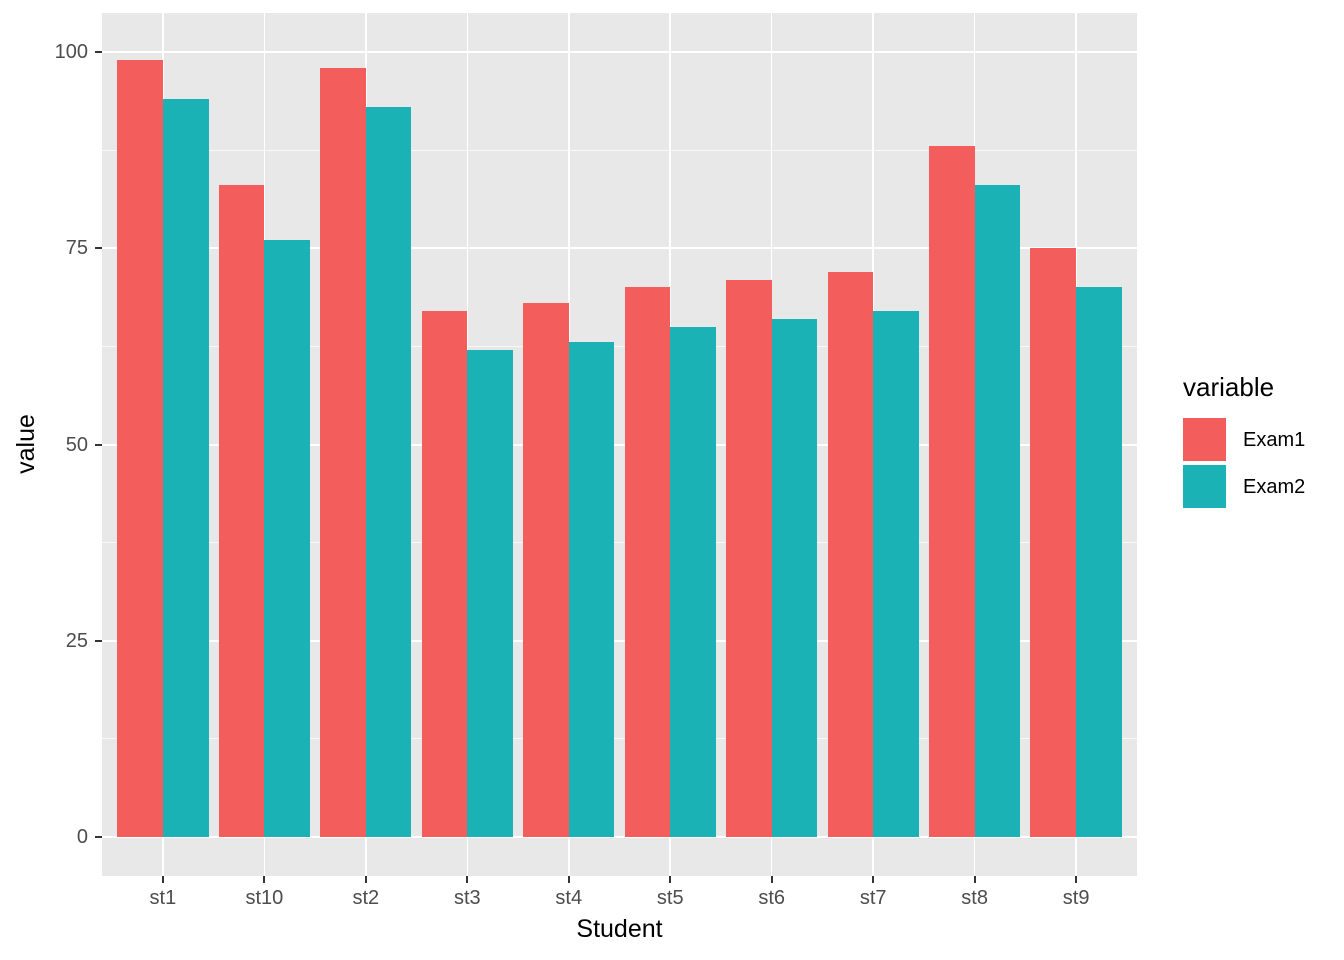 The image size is (1344, 960). What do you see at coordinates (546, 570) in the screenshot?
I see `bar-st4-Exam1` at bounding box center [546, 570].